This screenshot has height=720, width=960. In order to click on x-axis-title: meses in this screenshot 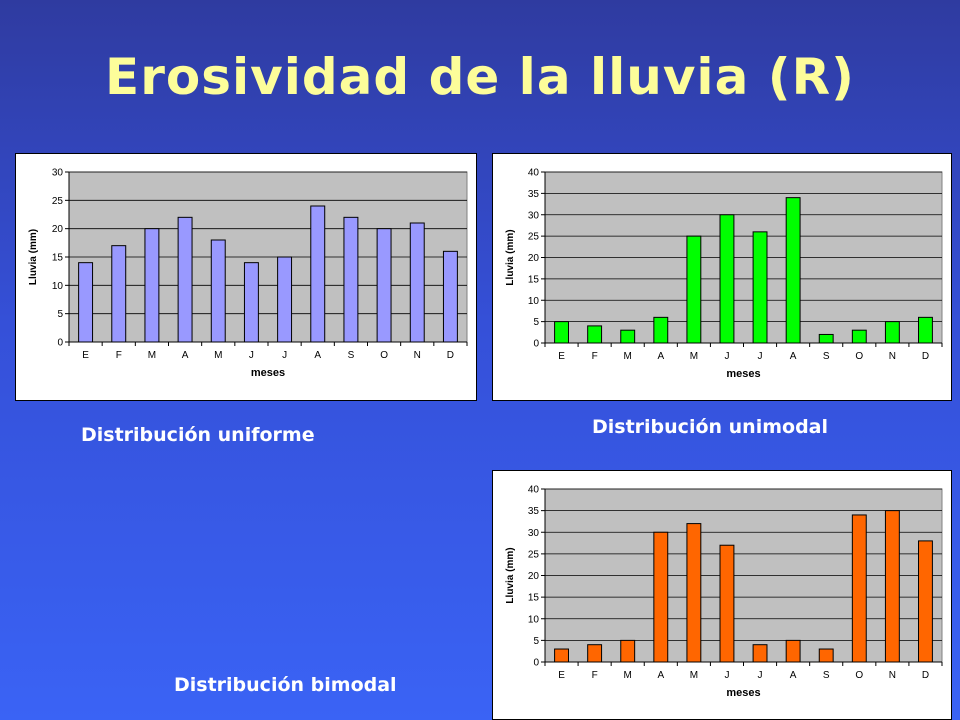, I will do `click(743, 374)`.